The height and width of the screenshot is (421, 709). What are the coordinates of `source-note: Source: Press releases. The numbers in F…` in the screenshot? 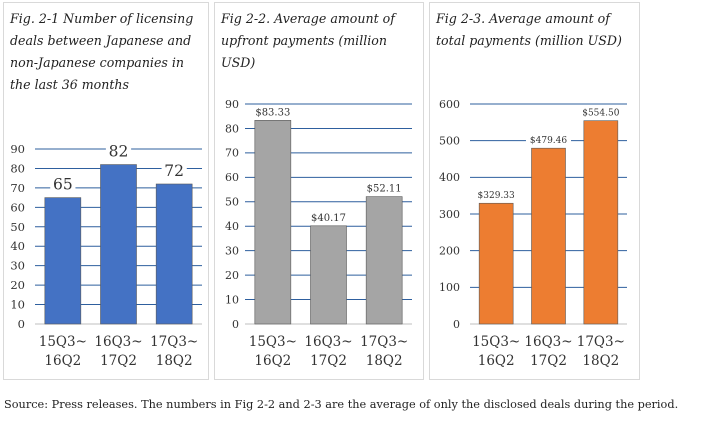 It's located at (341, 404).